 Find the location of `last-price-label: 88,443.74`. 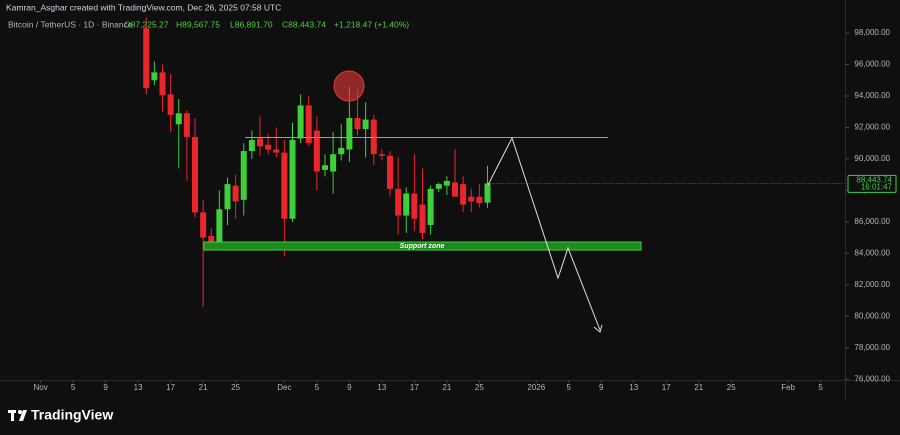

last-price-label: 88,443.74 is located at coordinates (874, 180).